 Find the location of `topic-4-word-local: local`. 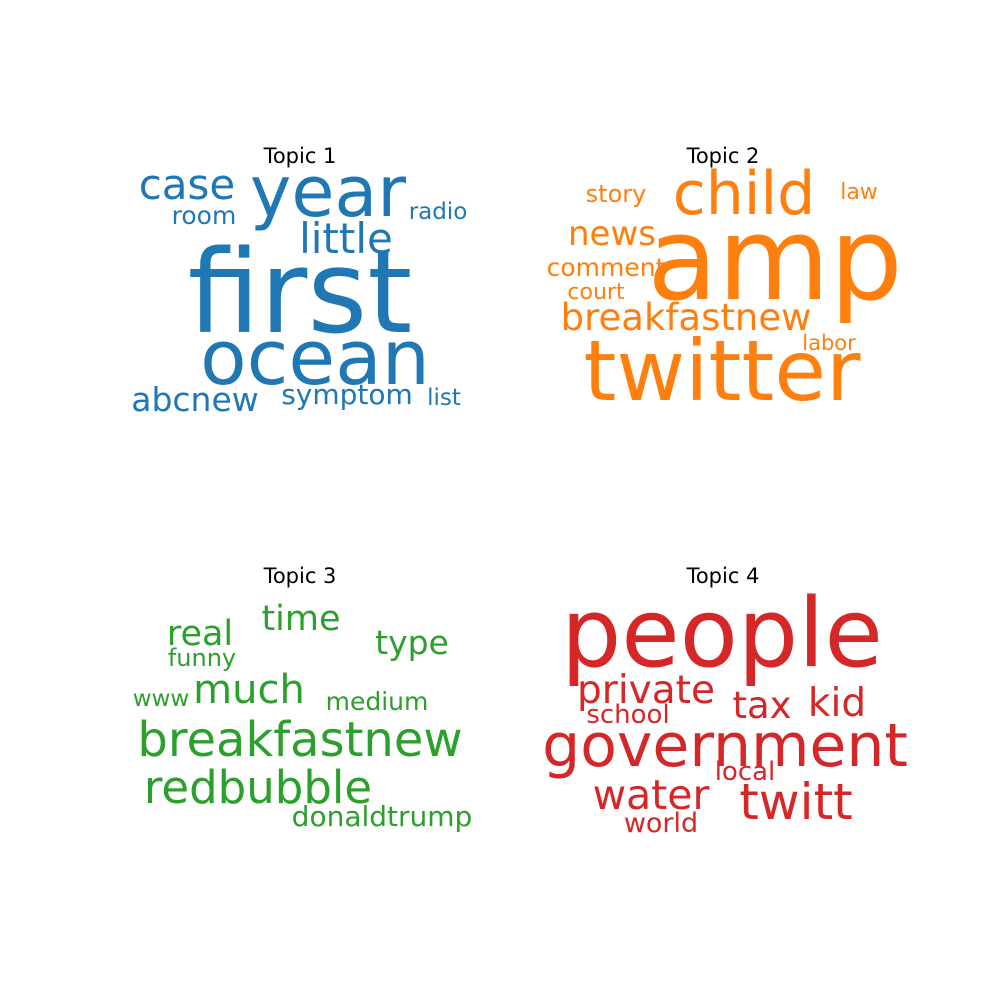

topic-4-word-local: local is located at coordinates (745, 772).